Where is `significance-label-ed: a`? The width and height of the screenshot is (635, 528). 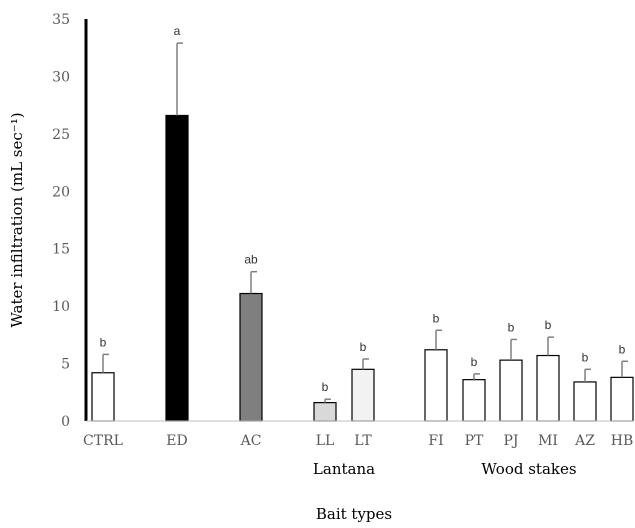 significance-label-ed: a is located at coordinates (177, 31).